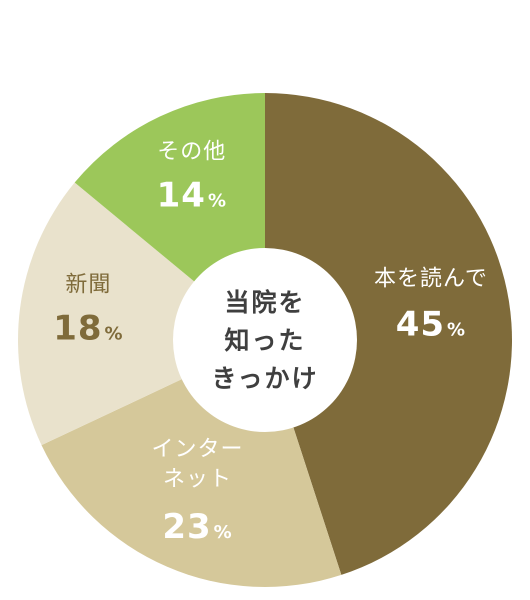  I want to click on slice-value-label: 45%, so click(431, 325).